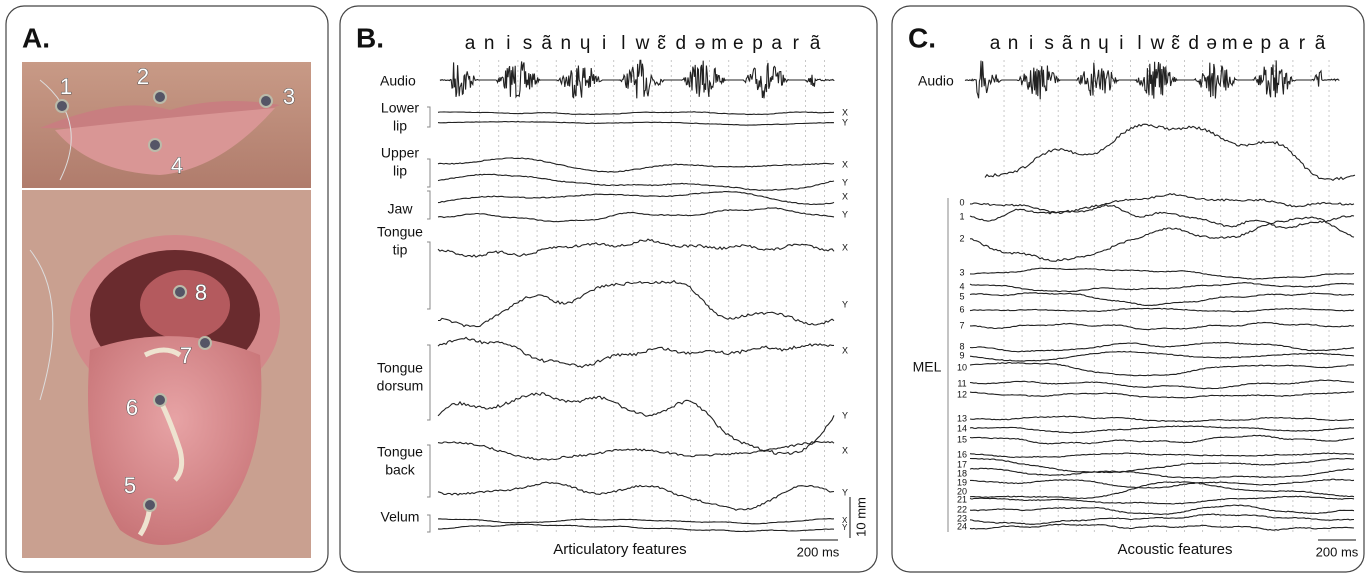 The width and height of the screenshot is (1369, 577). I want to click on marker-number: 6, so click(132, 407).